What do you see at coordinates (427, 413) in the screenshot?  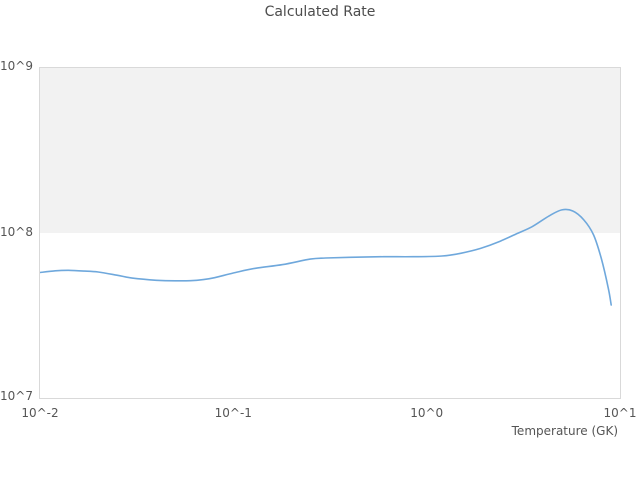 I see `x-tick-label: 10^0` at bounding box center [427, 413].